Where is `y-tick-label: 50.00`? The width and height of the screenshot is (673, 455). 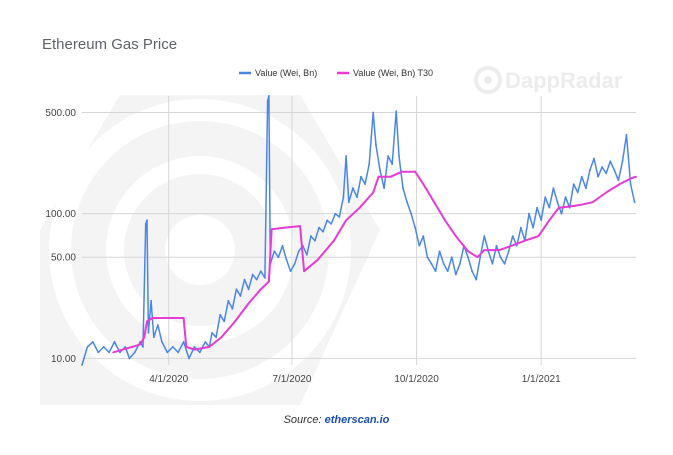
y-tick-label: 50.00 is located at coordinates (63, 258).